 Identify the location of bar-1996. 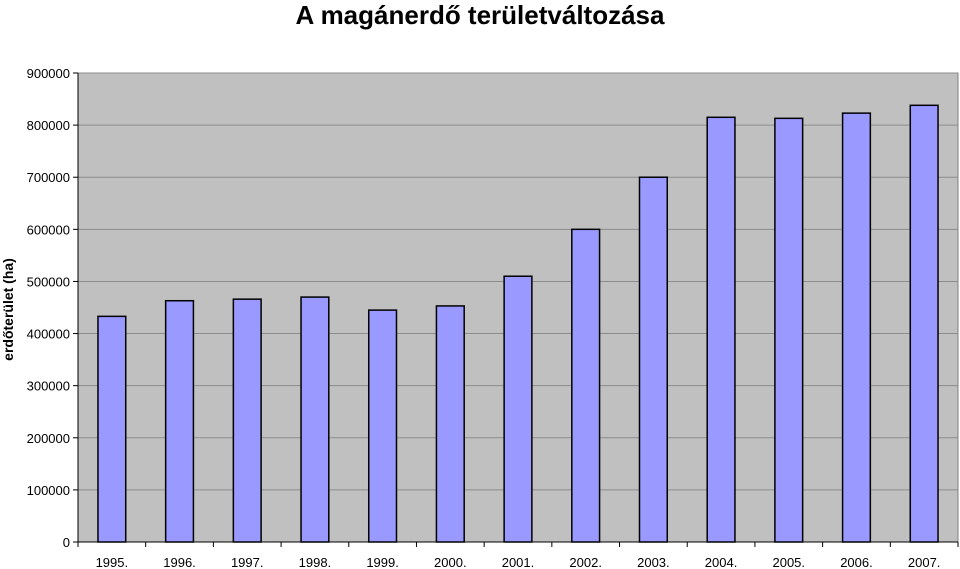
(179, 421).